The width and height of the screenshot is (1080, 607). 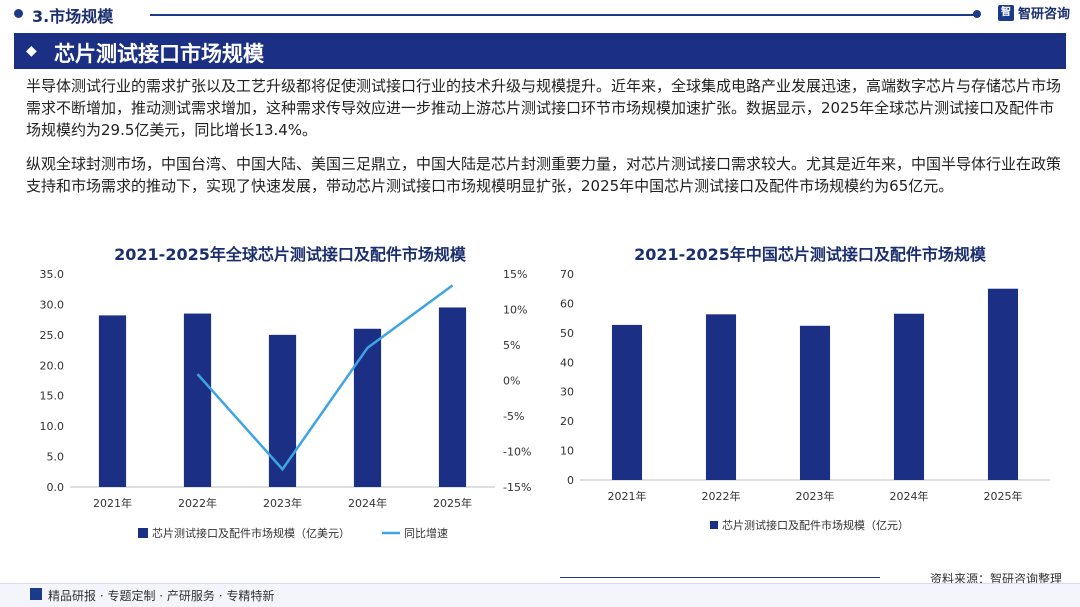 I want to click on data-source: 资料来源：智研咨询整理, so click(x=995, y=579).